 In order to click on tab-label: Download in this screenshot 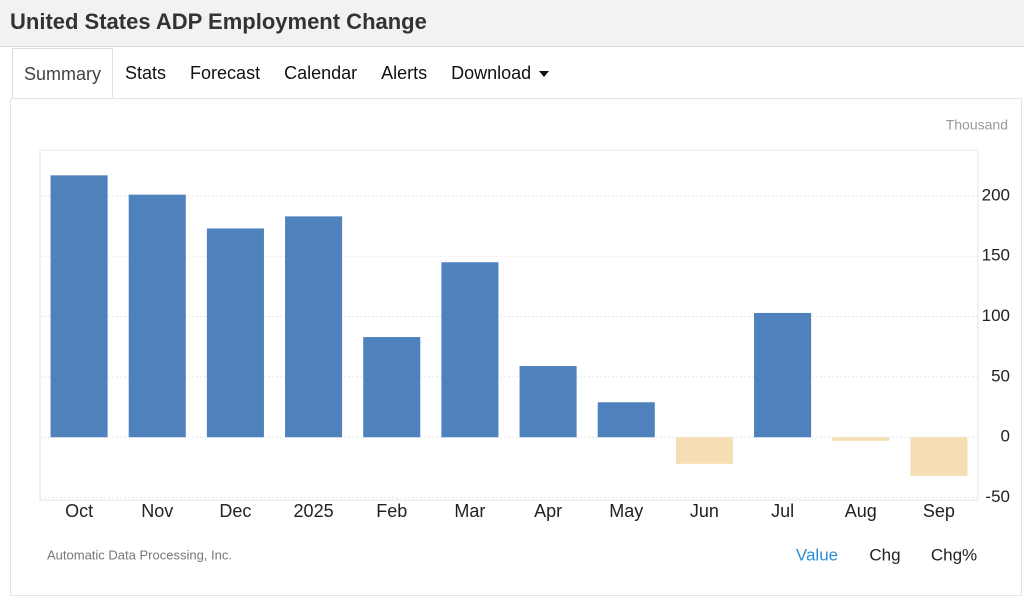, I will do `click(491, 73)`.